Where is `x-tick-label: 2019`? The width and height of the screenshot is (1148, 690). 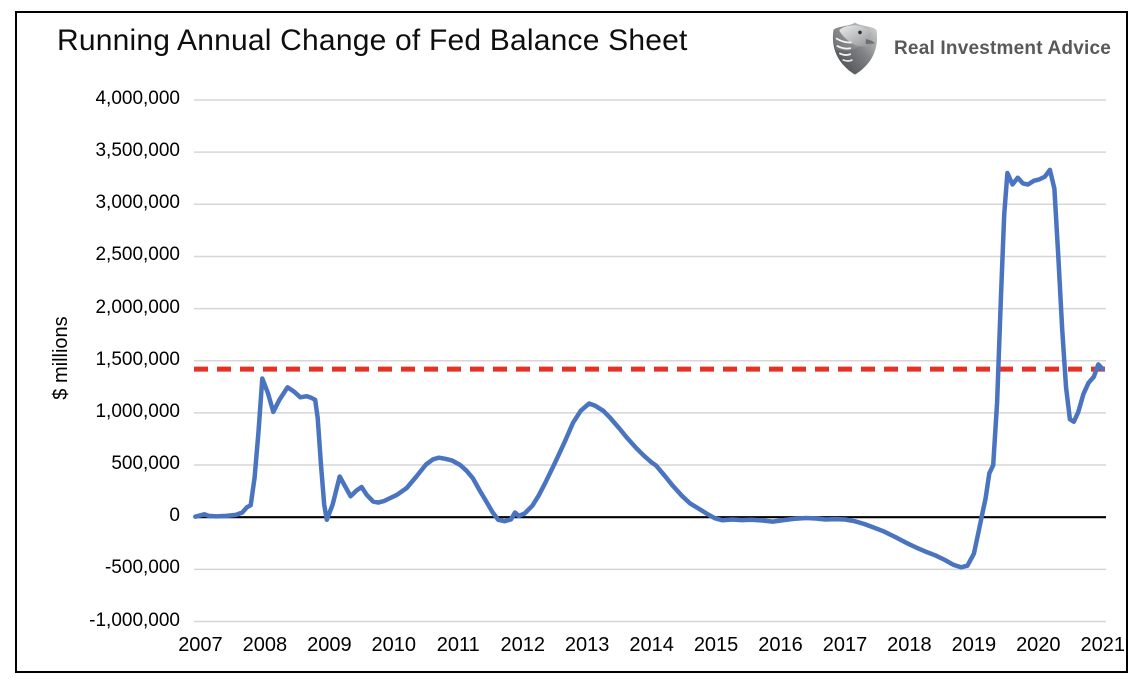 x-tick-label: 2019 is located at coordinates (974, 645).